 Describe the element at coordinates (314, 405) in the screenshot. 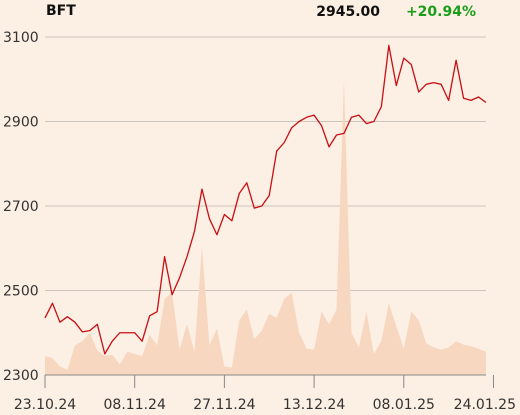

I see `x-tick-label: 13.12.24` at that location.